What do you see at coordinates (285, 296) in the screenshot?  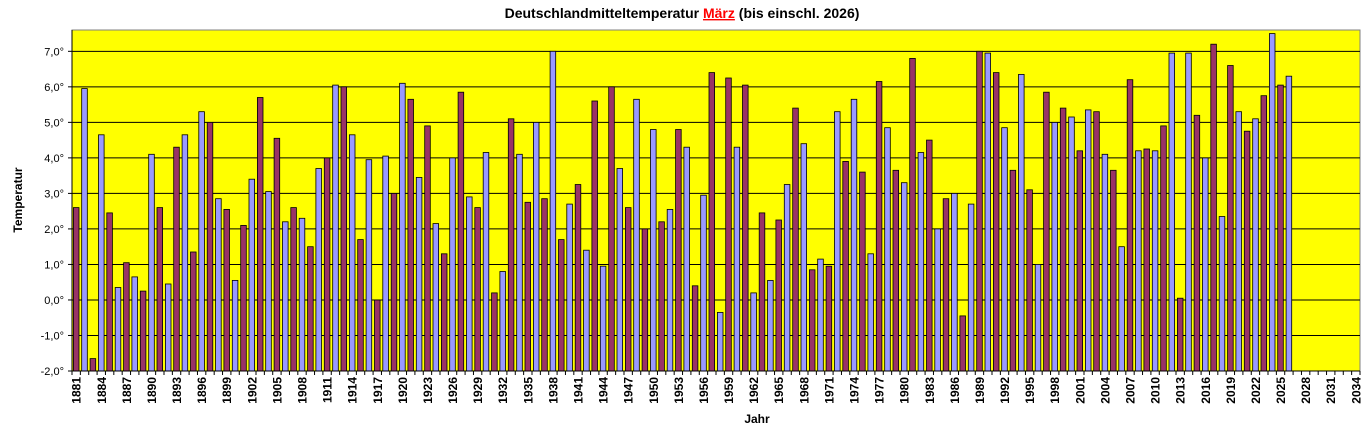 I see `bar-1906` at bounding box center [285, 296].